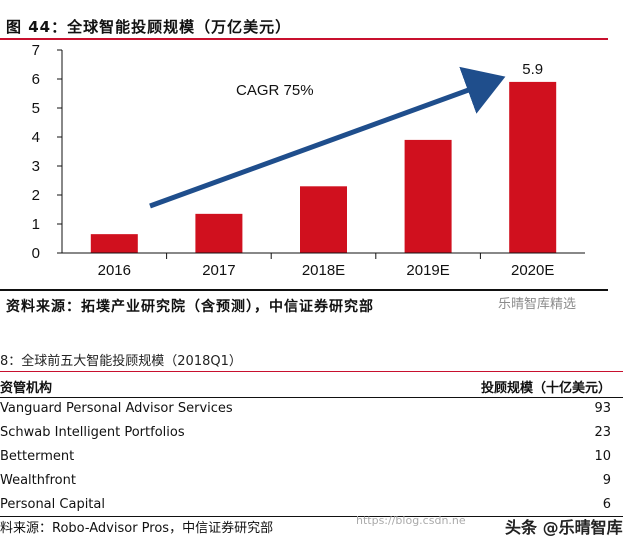  Describe the element at coordinates (411, 520) in the screenshot. I see `url-watermark: https://blog.csdn.ne` at that location.